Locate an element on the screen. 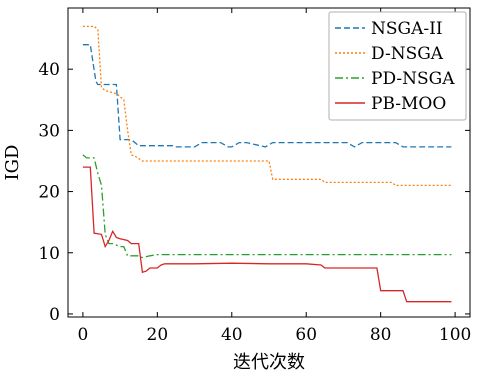  x-tick-label: 20 is located at coordinates (158, 335).